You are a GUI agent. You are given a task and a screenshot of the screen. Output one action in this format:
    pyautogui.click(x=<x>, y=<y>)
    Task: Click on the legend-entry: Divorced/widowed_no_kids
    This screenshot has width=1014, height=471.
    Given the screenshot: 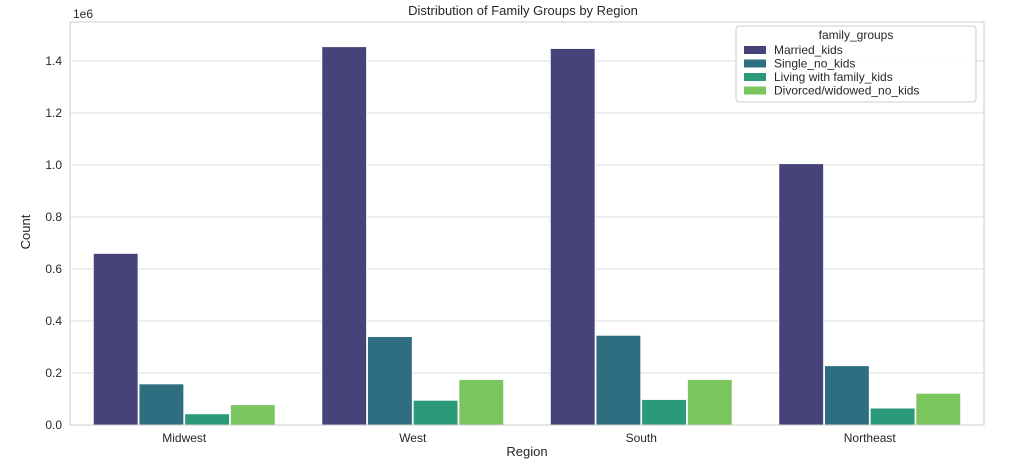 What is the action you would take?
    pyautogui.click(x=846, y=91)
    